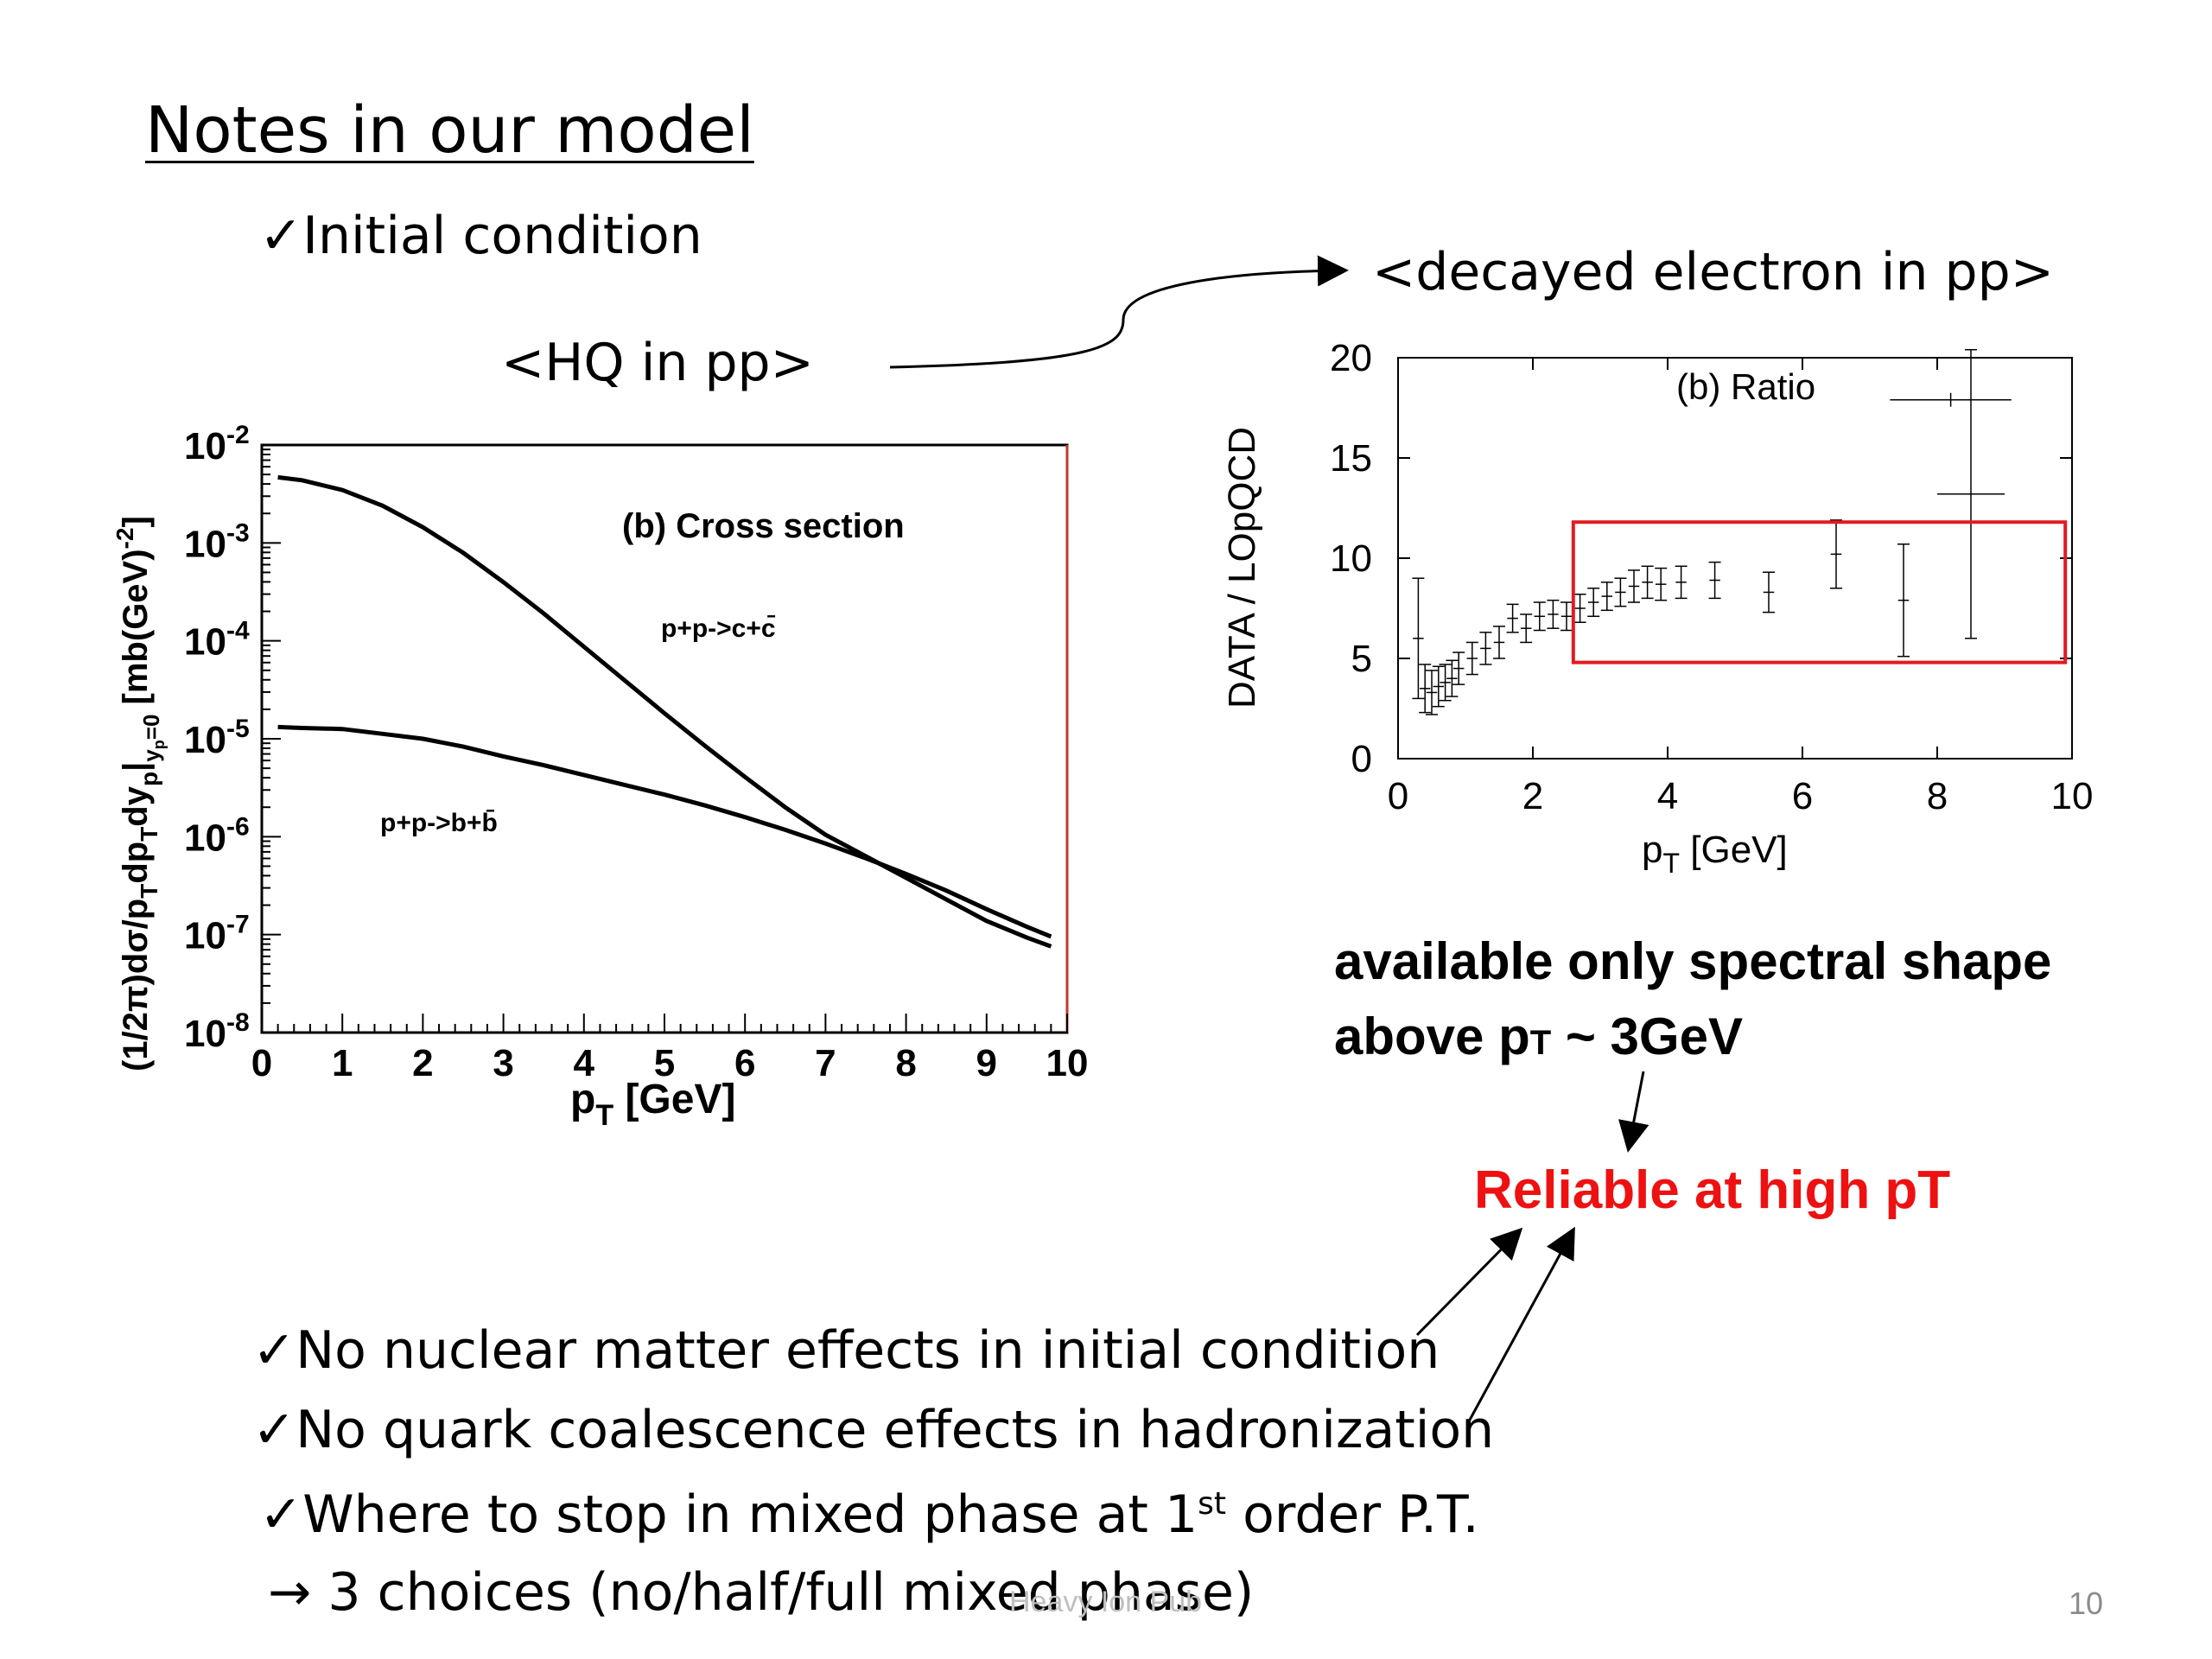 Image resolution: width=2212 pixels, height=1659 pixels. Describe the element at coordinates (1712, 1190) in the screenshot. I see `reliable-note: Reliable at high pT` at that location.